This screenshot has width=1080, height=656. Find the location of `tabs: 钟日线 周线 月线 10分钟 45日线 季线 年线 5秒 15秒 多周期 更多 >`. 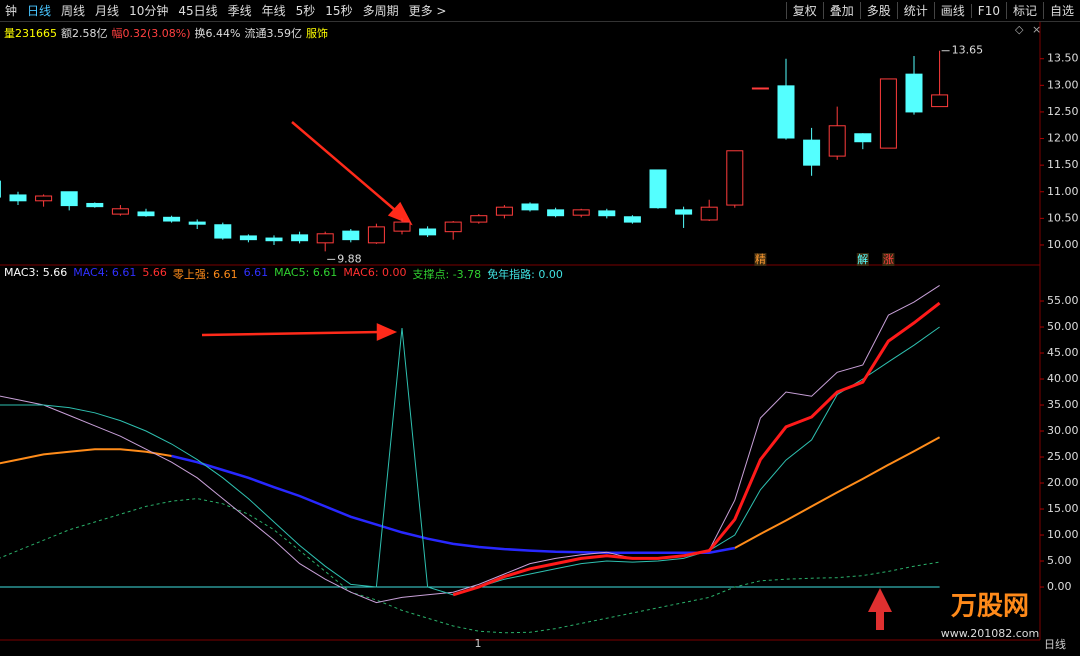

tabs: 钟日线 周线 月线 10分钟 45日线 季线 年线 5秒 15秒 多周期 更多 > is located at coordinates (225, 10).